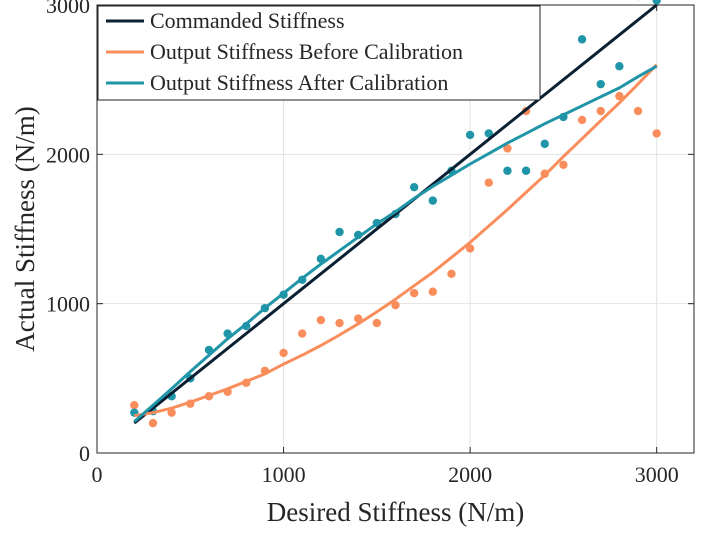  What do you see at coordinates (657, 474) in the screenshot?
I see `x-tick-label: 3000` at bounding box center [657, 474].